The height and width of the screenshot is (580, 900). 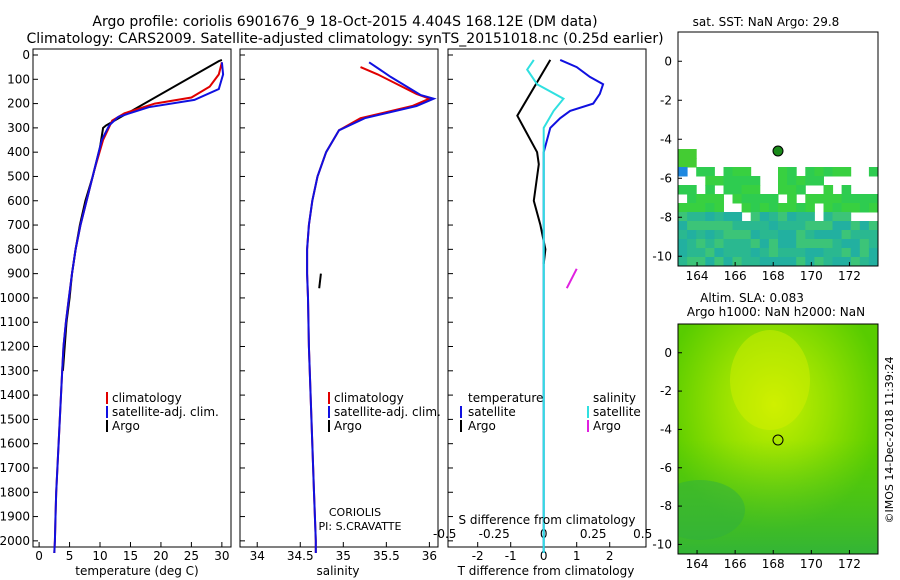 What do you see at coordinates (369, 309) in the screenshot?
I see `series-climatology` at bounding box center [369, 309].